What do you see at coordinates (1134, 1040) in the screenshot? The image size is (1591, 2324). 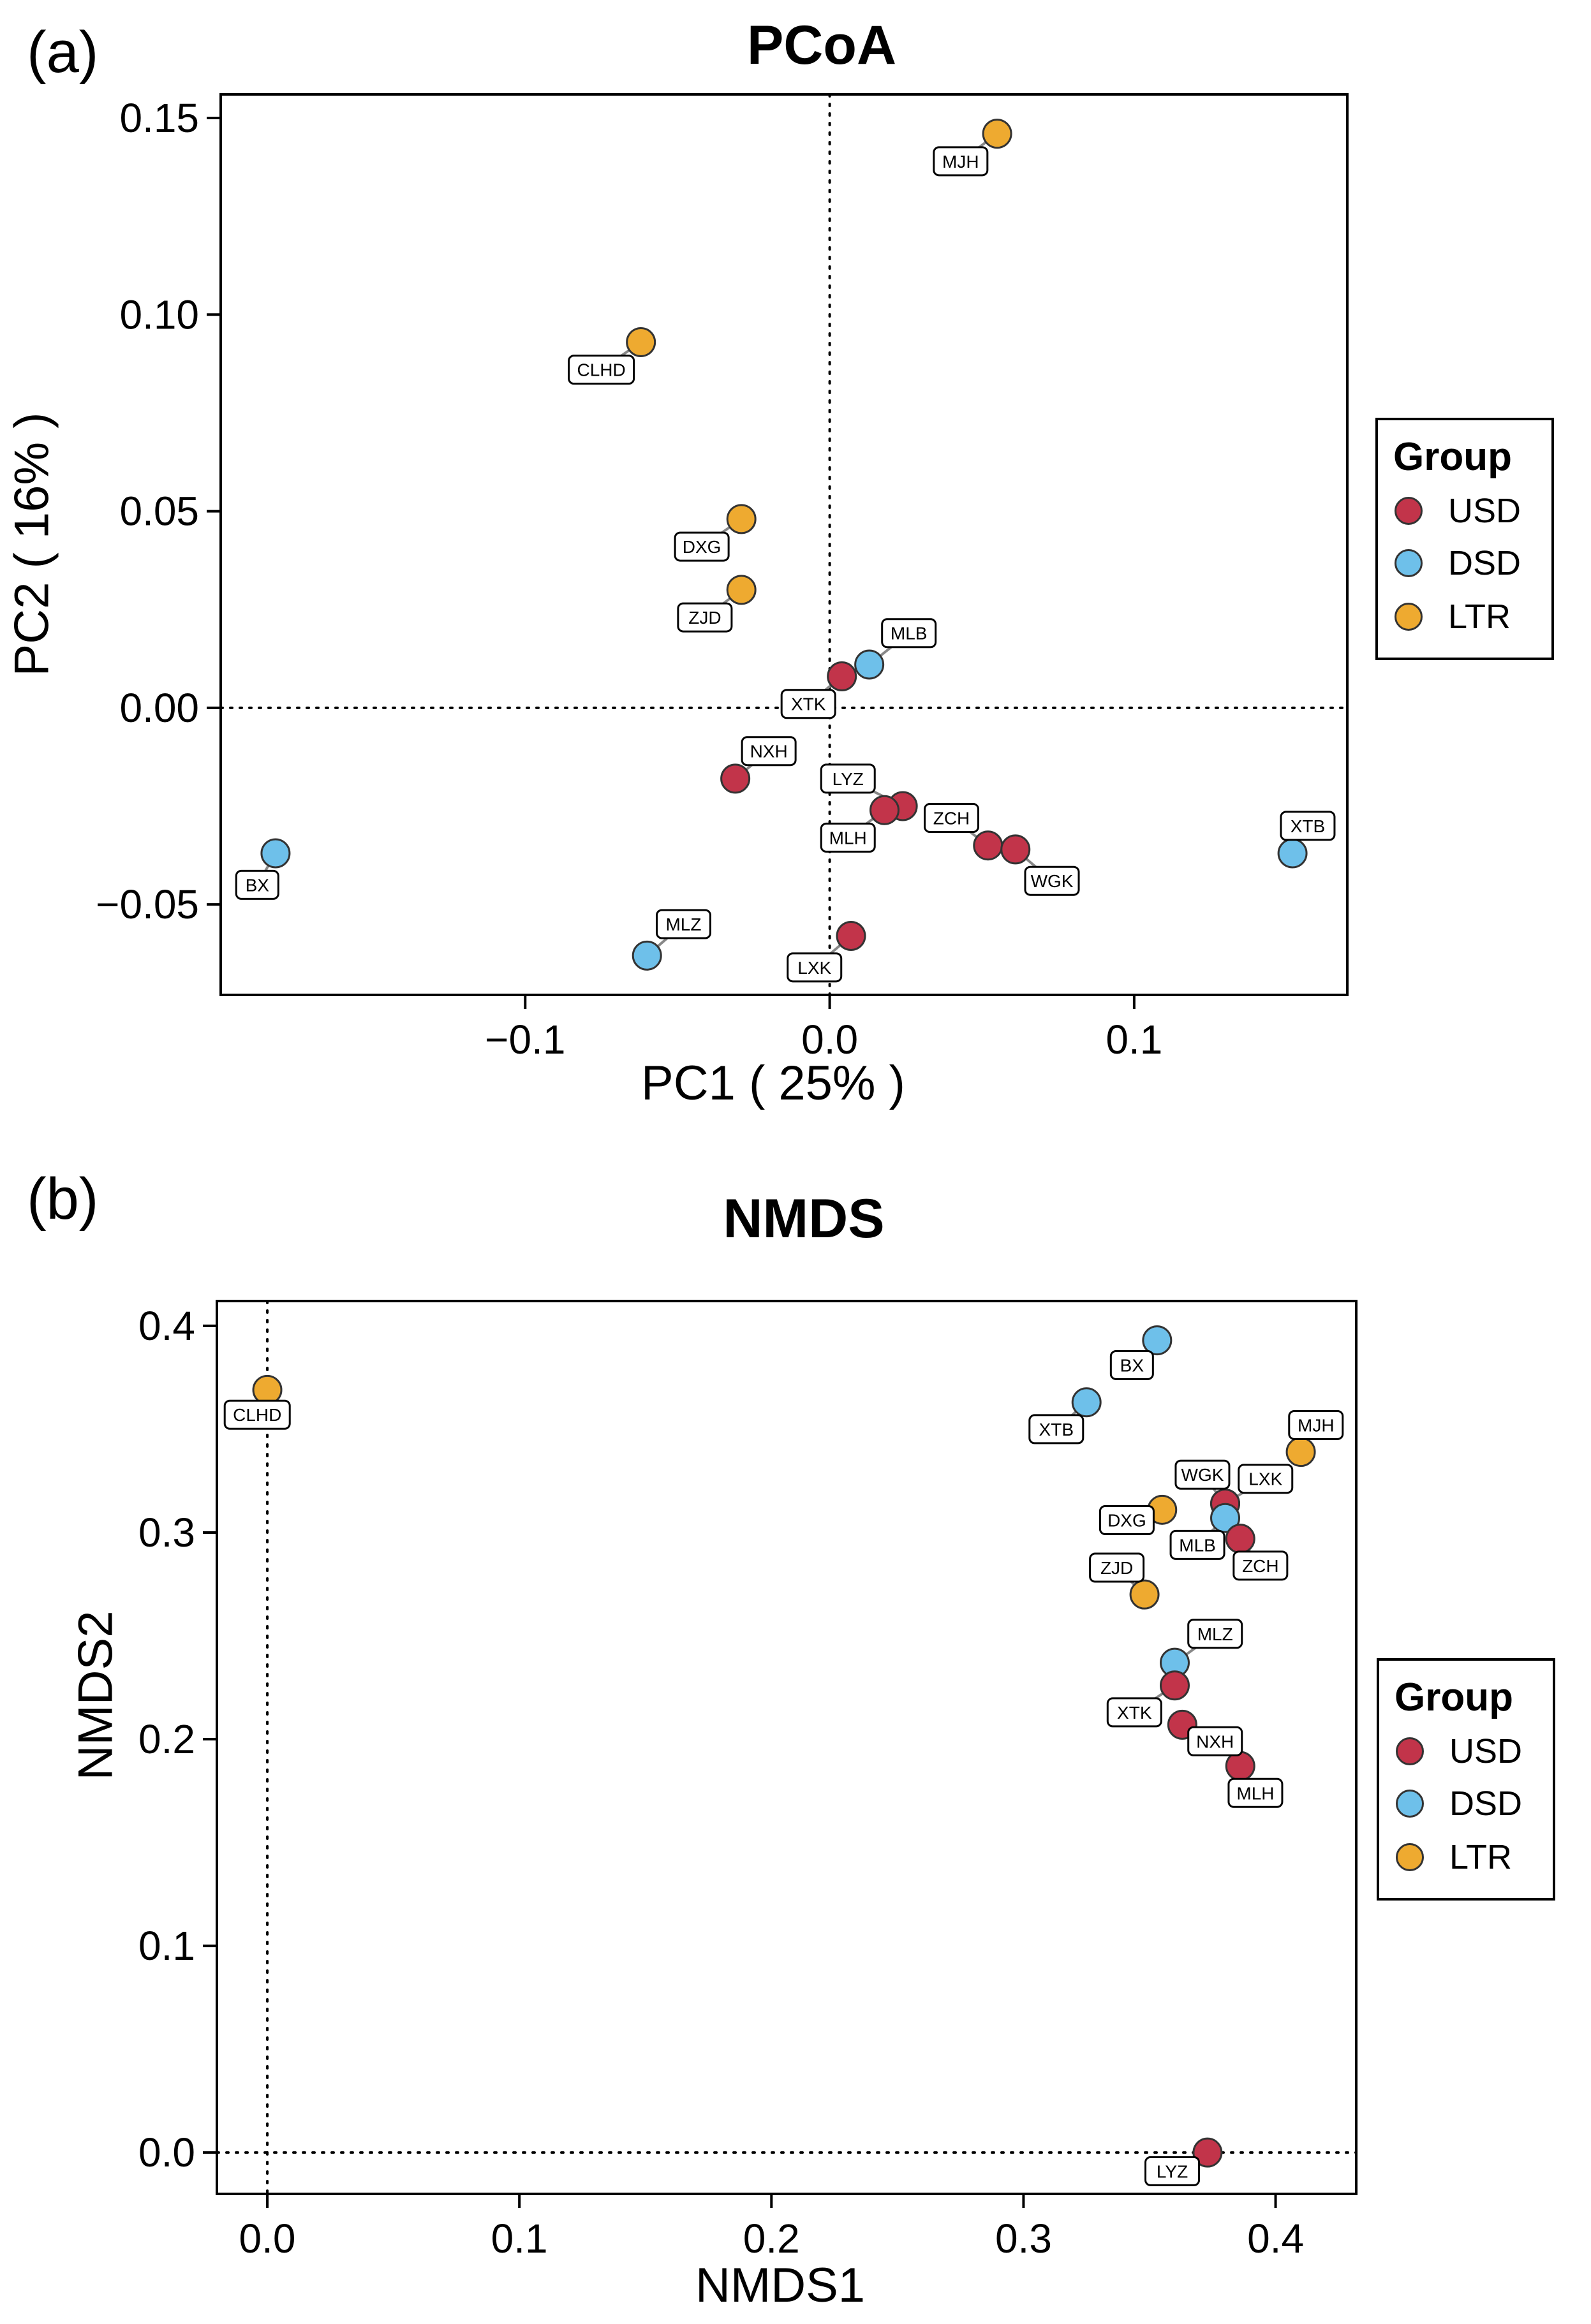 I see `x-tick-label: 0.1` at bounding box center [1134, 1040].